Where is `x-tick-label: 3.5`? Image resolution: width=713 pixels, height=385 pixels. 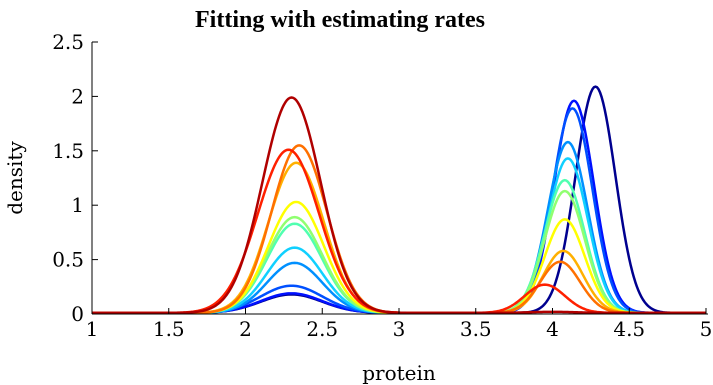 x-tick-label: 3.5 is located at coordinates (476, 329).